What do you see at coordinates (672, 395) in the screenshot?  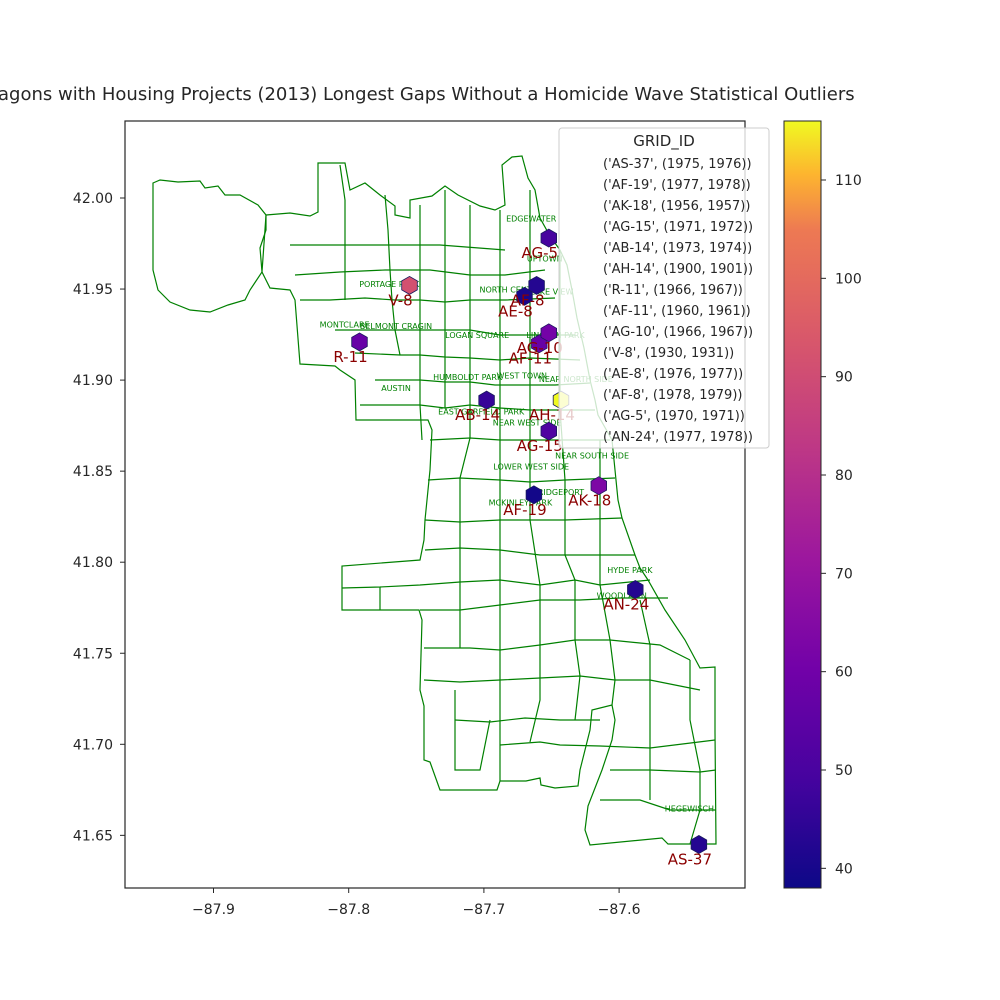 I see `legend-entry: ('AF-8', (1978, 1979))` at bounding box center [672, 395].